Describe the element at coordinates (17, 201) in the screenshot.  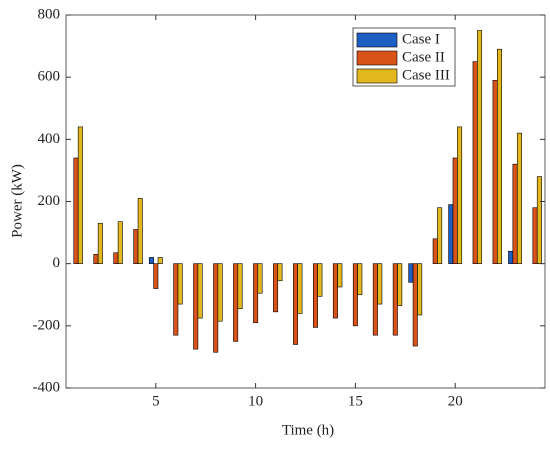
I see `y-axis-label: Power (kW)` at that location.